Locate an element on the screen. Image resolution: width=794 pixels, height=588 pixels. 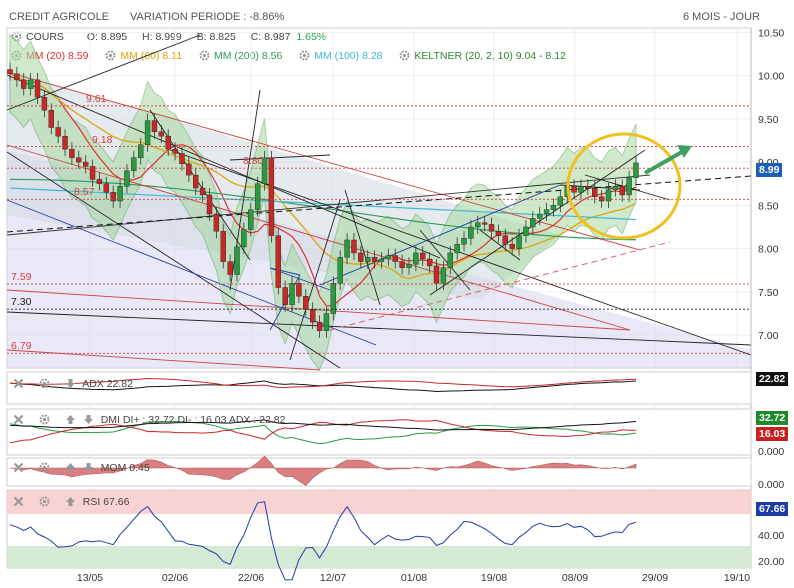
overlay-value: 8.11 is located at coordinates (172, 56).